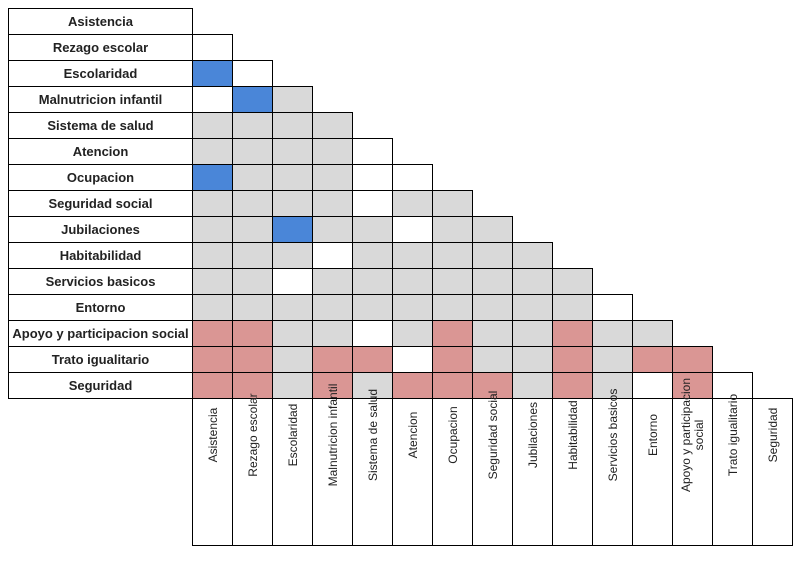 The image size is (810, 563). I want to click on column-label-text: Atencion, so click(412, 435).